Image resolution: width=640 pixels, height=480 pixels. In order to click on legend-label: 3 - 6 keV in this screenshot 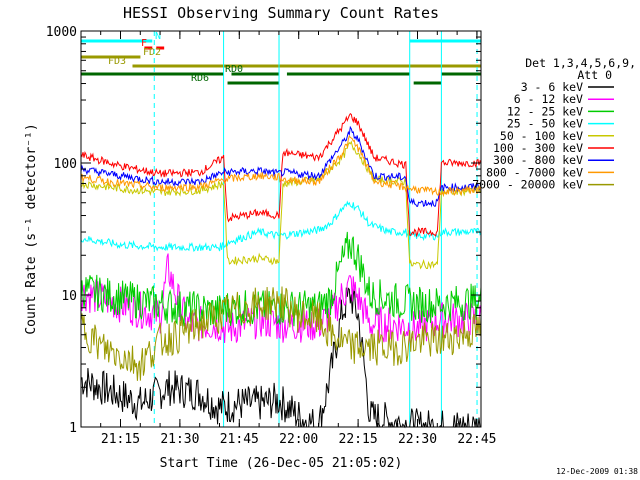, I will do `click(552, 87)`.